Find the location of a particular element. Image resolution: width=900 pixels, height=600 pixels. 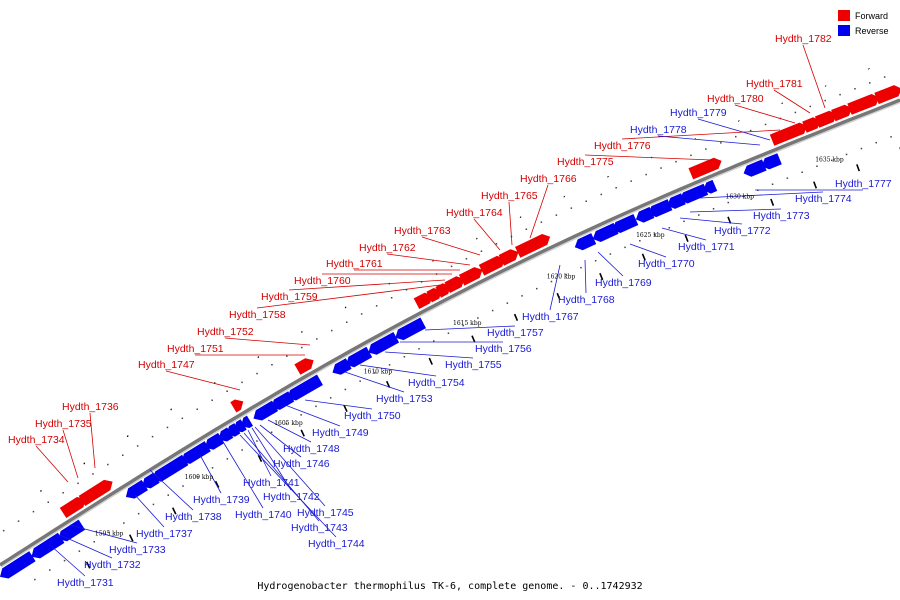

gene-label: Hydth_1769 is located at coordinates (623, 283).